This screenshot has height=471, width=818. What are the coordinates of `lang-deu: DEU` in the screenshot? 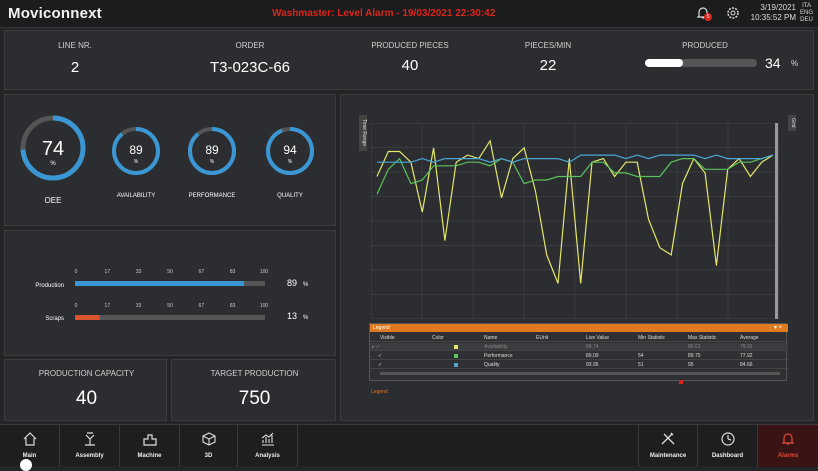 It's located at (806, 20).